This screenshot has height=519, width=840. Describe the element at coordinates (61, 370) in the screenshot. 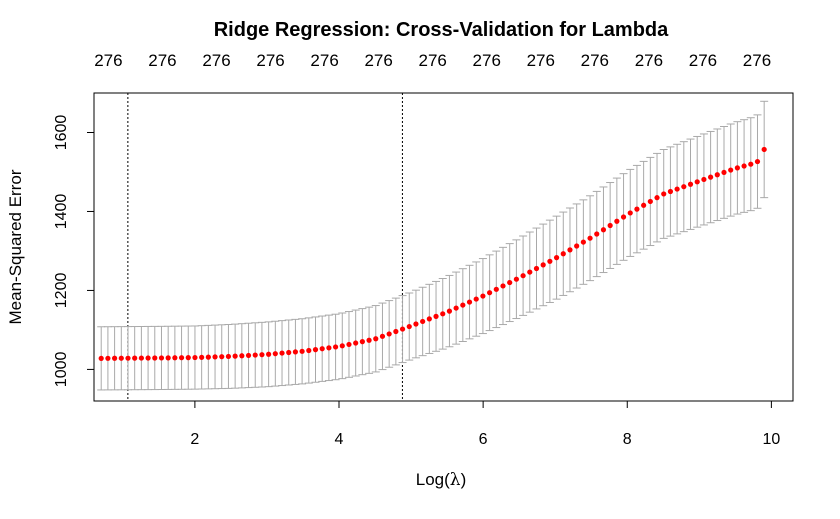

I see `y-tick-label: 1000` at that location.